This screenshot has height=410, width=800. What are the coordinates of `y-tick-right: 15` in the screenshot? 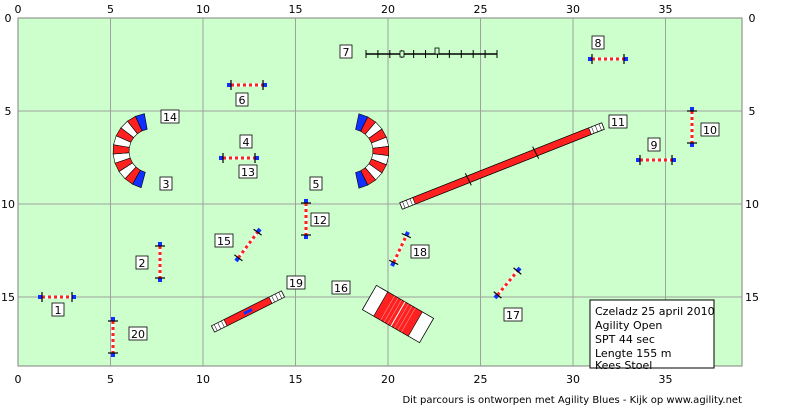 It's located at (752, 297).